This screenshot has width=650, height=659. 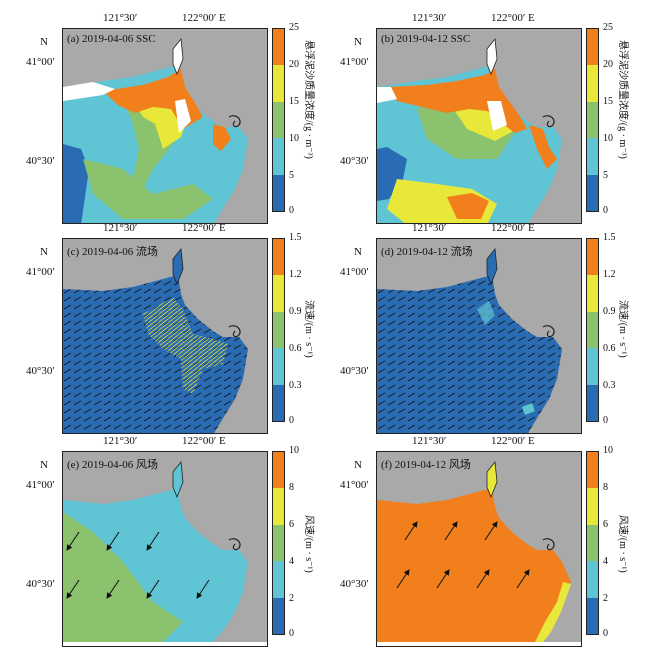 What do you see at coordinates (605, 487) in the screenshot?
I see `cbar-f-tick-8: 8` at bounding box center [605, 487].